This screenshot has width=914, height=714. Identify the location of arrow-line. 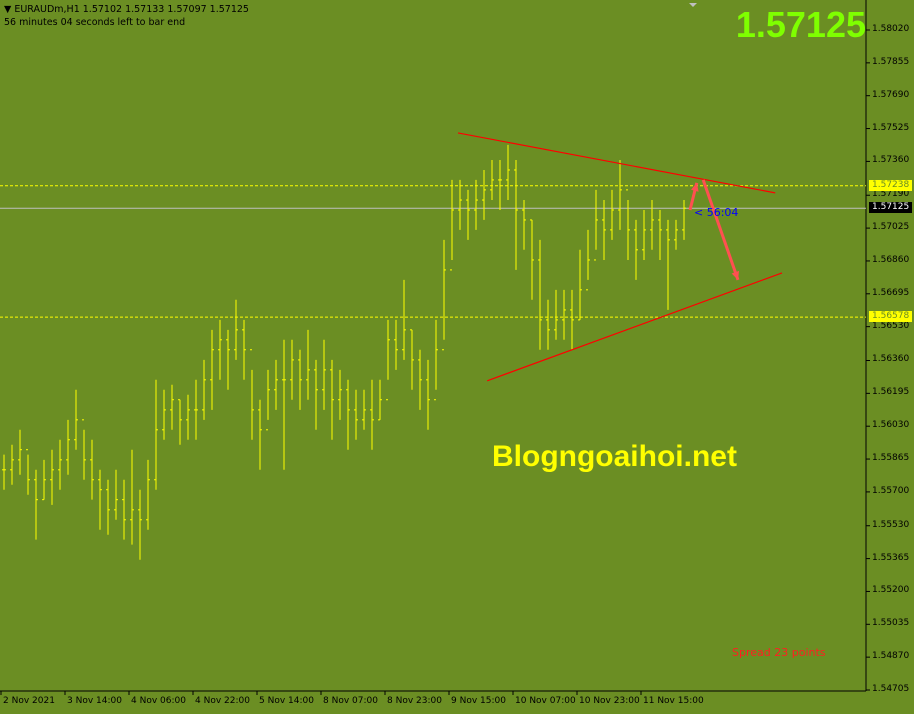
(720, 230).